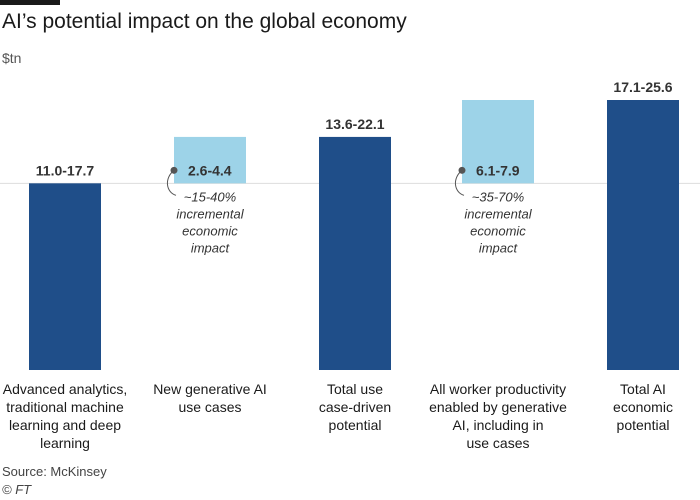  I want to click on source-note: Source: McKinsey, so click(54, 471).